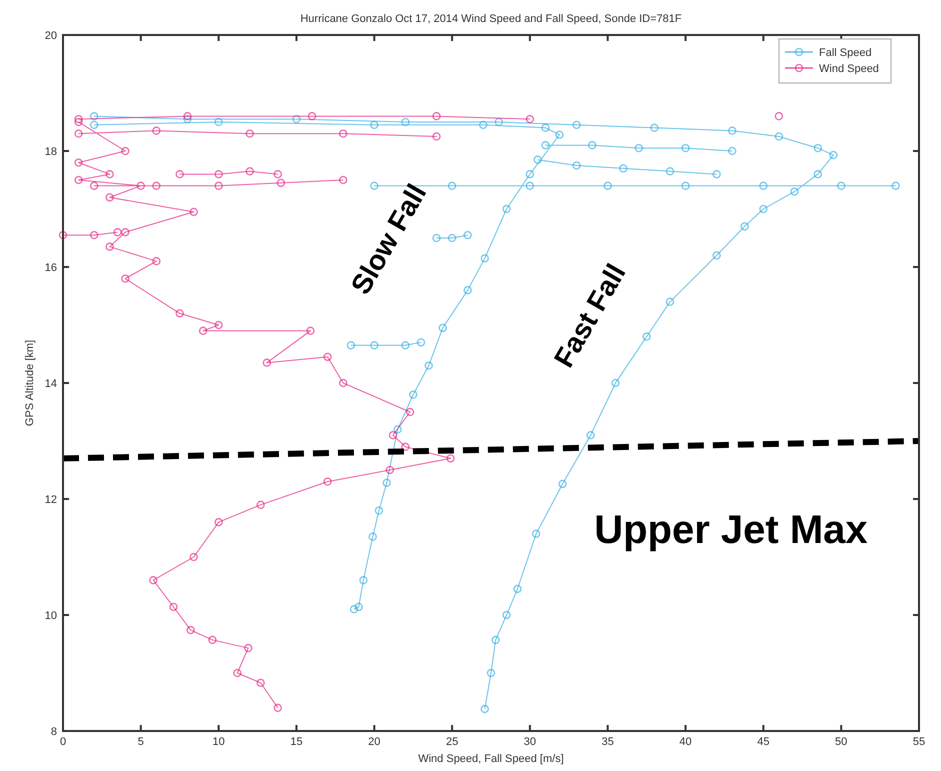 This screenshot has height=771, width=941. What do you see at coordinates (763, 742) in the screenshot?
I see `x-tick-label: 45` at bounding box center [763, 742].